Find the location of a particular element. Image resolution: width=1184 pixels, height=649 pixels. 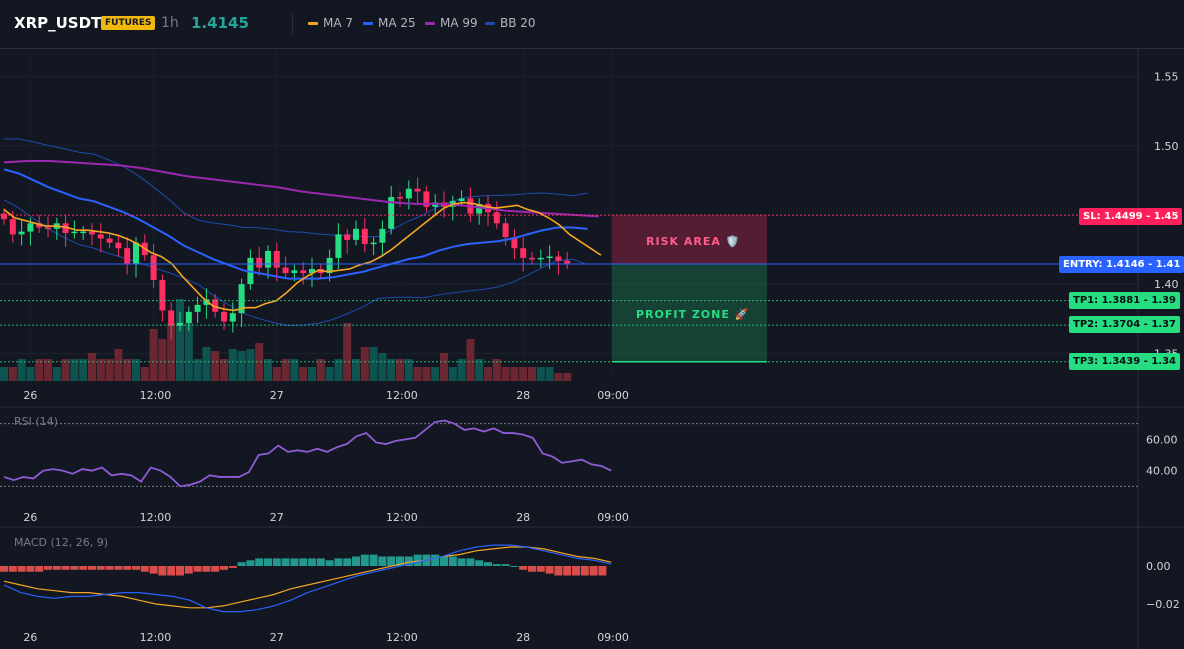

sl-axis-value: 1.45 is located at coordinates (1166, 216).